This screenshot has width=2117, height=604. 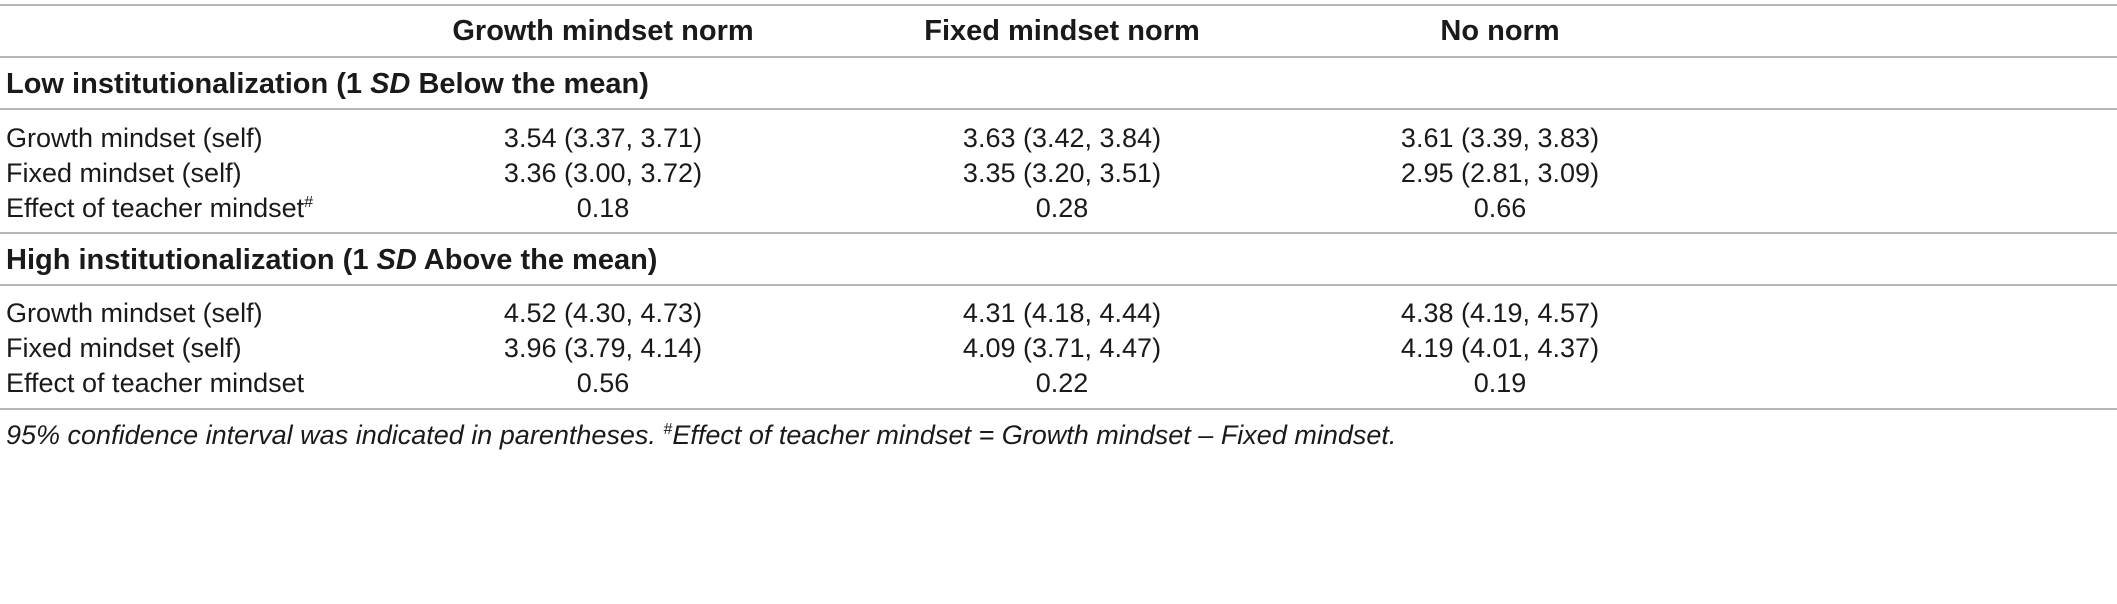 What do you see at coordinates (1062, 313) in the screenshot?
I see `table-cell: 4.31 (4.18, 4.44)` at bounding box center [1062, 313].